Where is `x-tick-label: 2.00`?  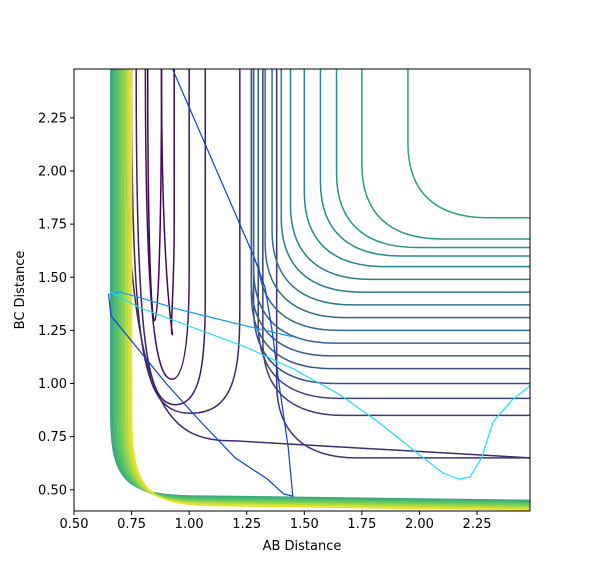 x-tick-label: 2.00 is located at coordinates (419, 524).